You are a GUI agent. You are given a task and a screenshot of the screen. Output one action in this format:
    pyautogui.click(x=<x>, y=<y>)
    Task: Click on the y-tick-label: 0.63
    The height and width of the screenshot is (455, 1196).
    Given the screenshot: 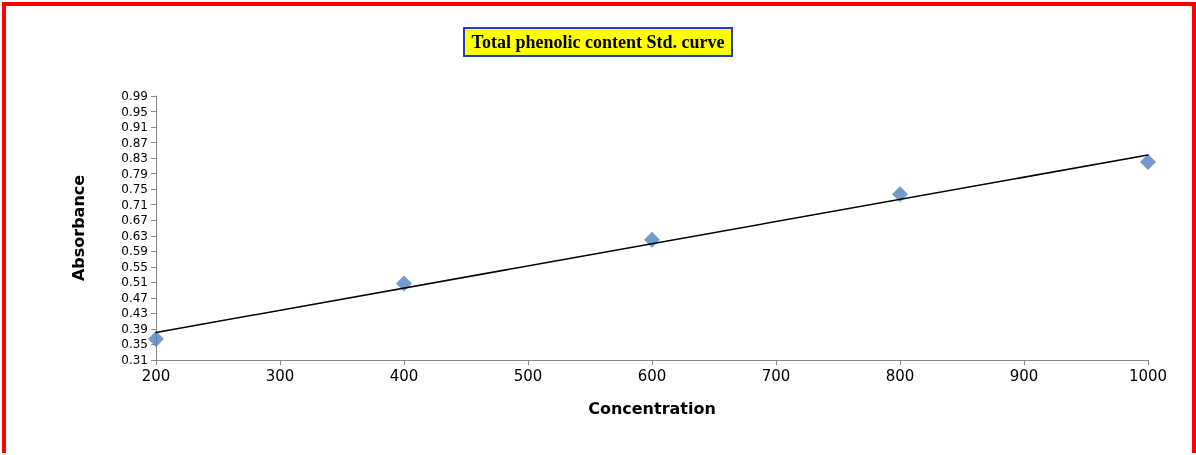 What is the action you would take?
    pyautogui.click(x=134, y=235)
    